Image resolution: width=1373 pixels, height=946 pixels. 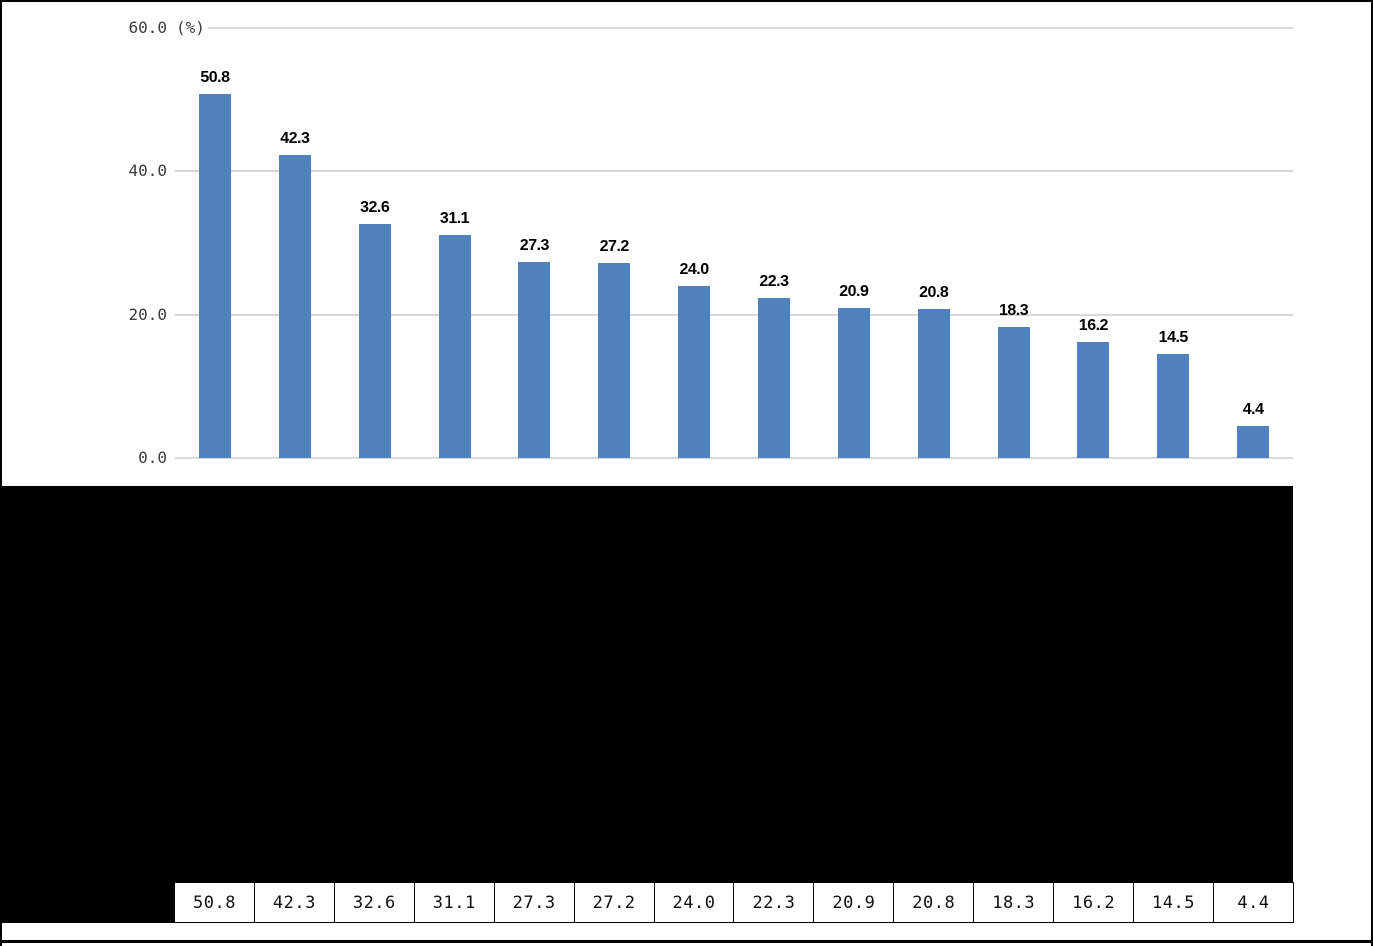 I want to click on bar-value-label: 20.9, so click(x=854, y=292).